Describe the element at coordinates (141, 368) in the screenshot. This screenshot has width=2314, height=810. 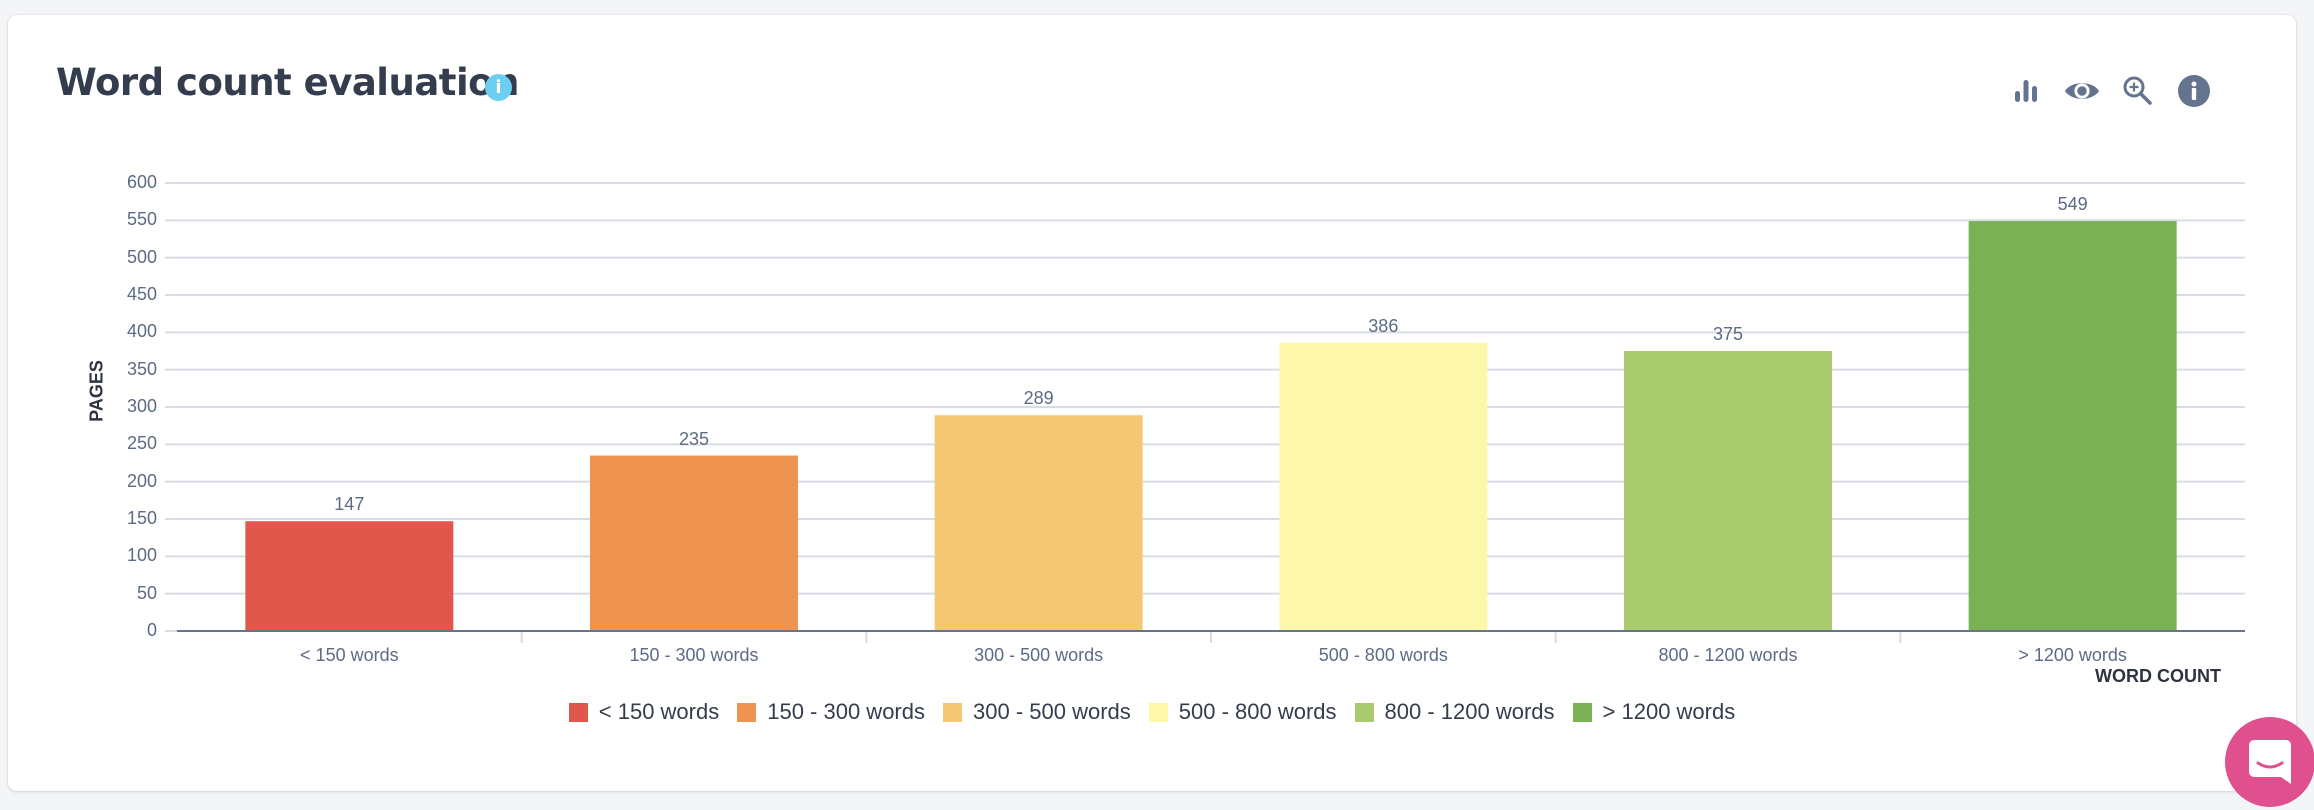
I see `y-tick-label: 350` at that location.